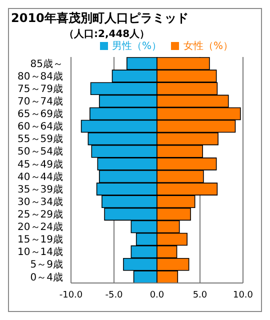 The width and height of the screenshot is (270, 320). What do you see at coordinates (107, 34) in the screenshot?
I see `chart-subtitle: （人口:2,448人）` at bounding box center [107, 34].